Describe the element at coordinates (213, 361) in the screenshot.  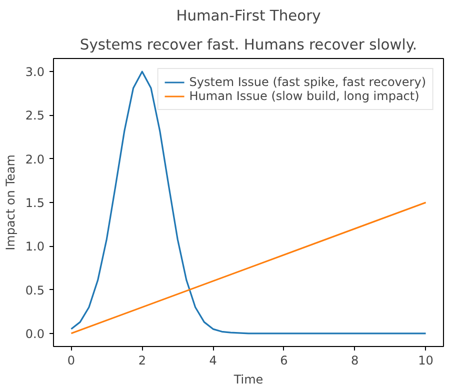
I see `x-tick-label: 4` at that location.